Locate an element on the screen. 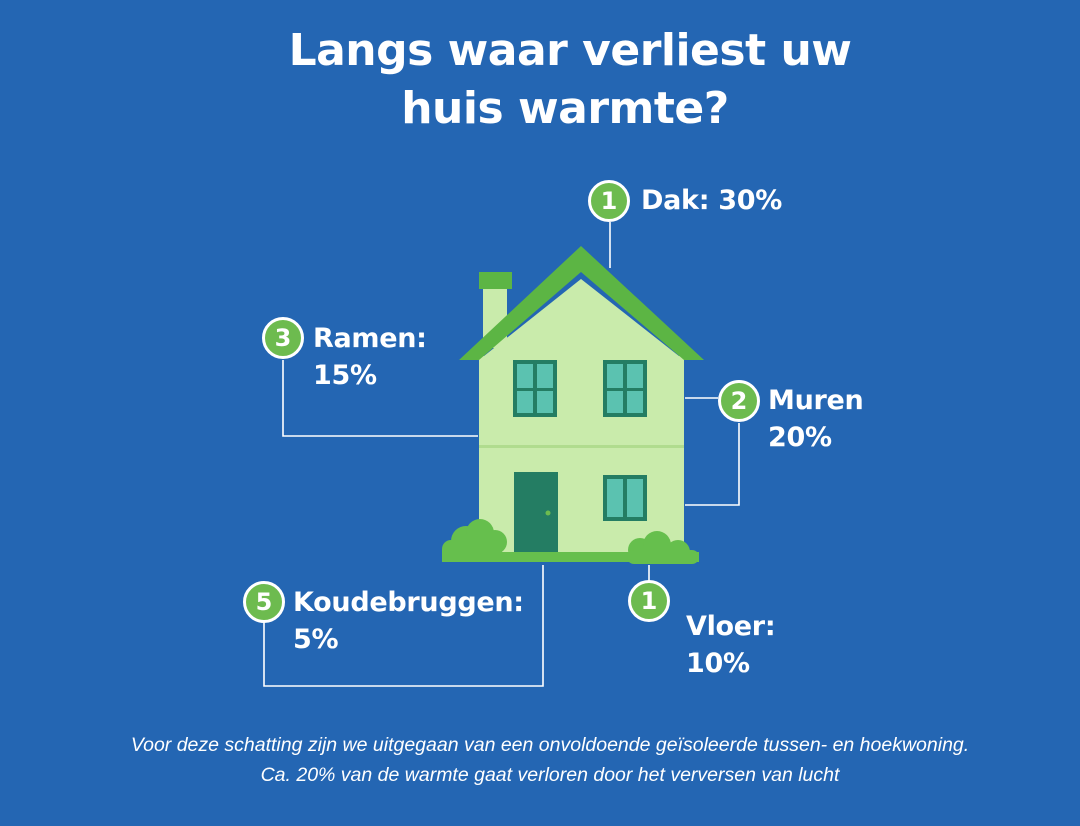 Image resolution: width=1080 pixels, height=826 pixels. thermal-bridges-label: Koudebruggen: 5% is located at coordinates (408, 621).